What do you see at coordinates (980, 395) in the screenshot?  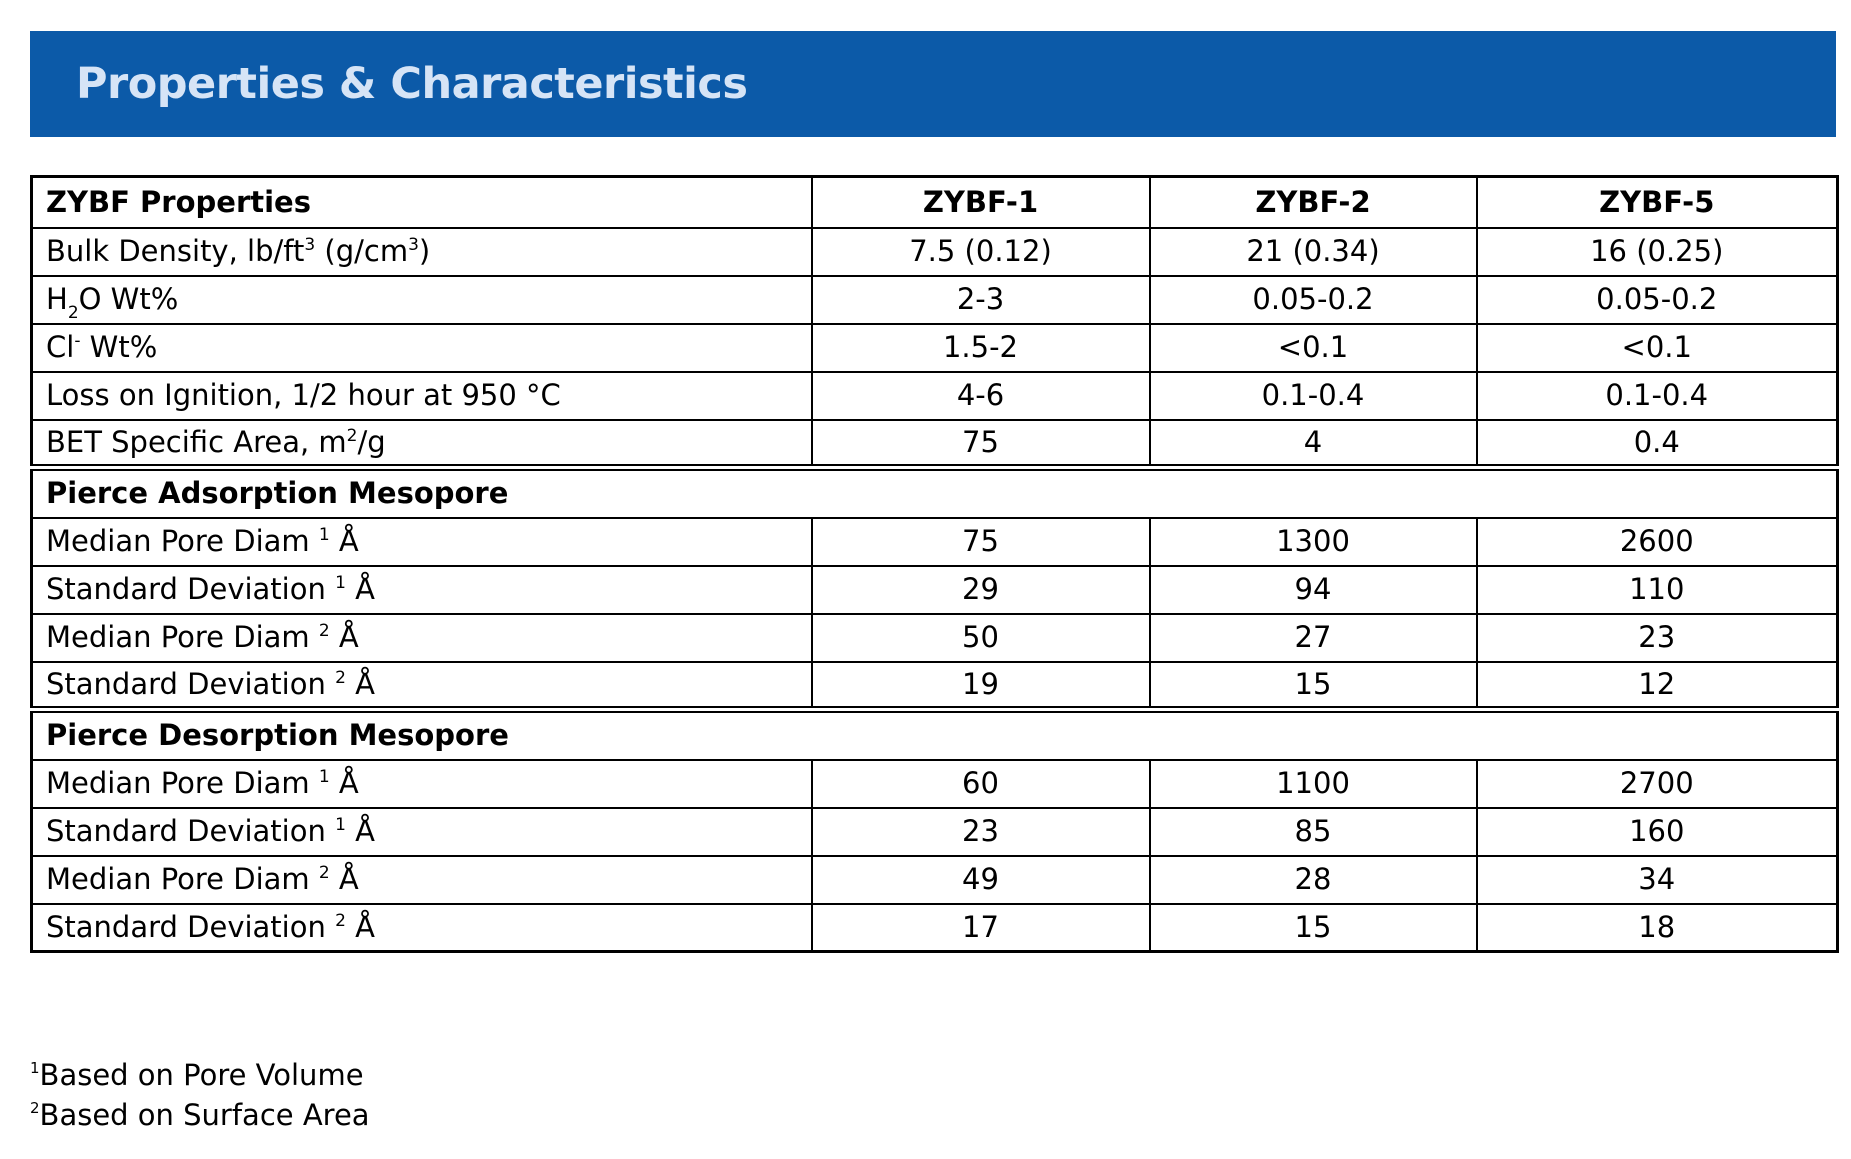 I see `table-cell: 4-6` at bounding box center [980, 395].